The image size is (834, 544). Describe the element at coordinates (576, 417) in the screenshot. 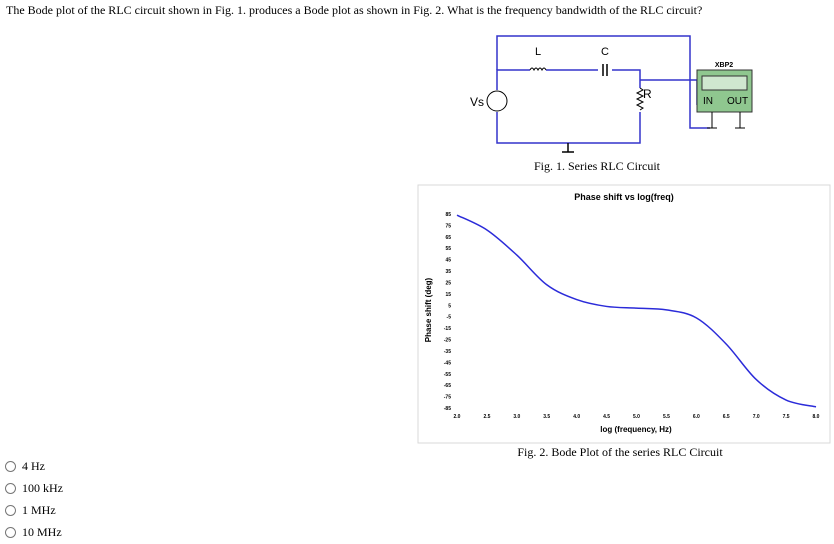

I see `x-tick-label: 4.0` at that location.